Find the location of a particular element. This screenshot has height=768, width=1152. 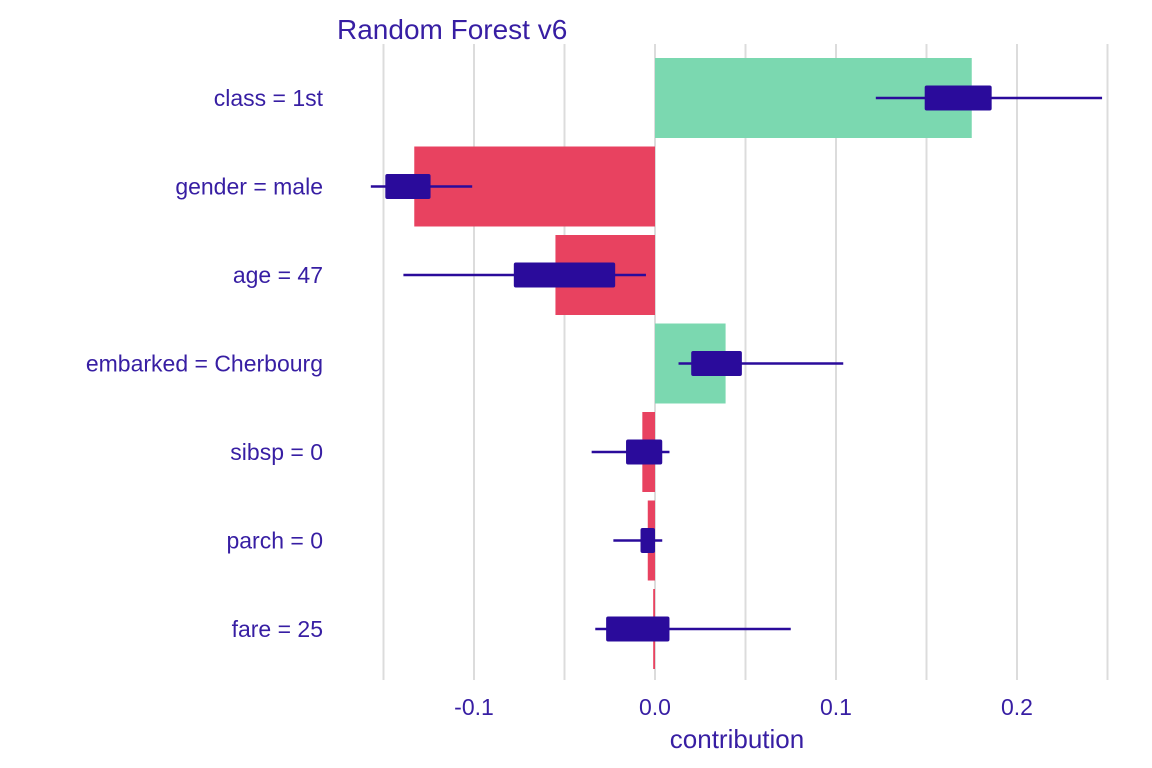

x-tick-label: -0.1 is located at coordinates (474, 707).